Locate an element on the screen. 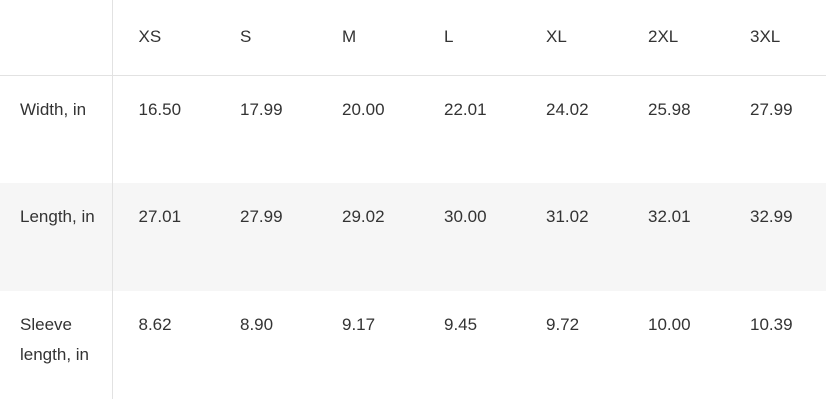 The height and width of the screenshot is (409, 826). size-header: 3XL is located at coordinates (775, 38).